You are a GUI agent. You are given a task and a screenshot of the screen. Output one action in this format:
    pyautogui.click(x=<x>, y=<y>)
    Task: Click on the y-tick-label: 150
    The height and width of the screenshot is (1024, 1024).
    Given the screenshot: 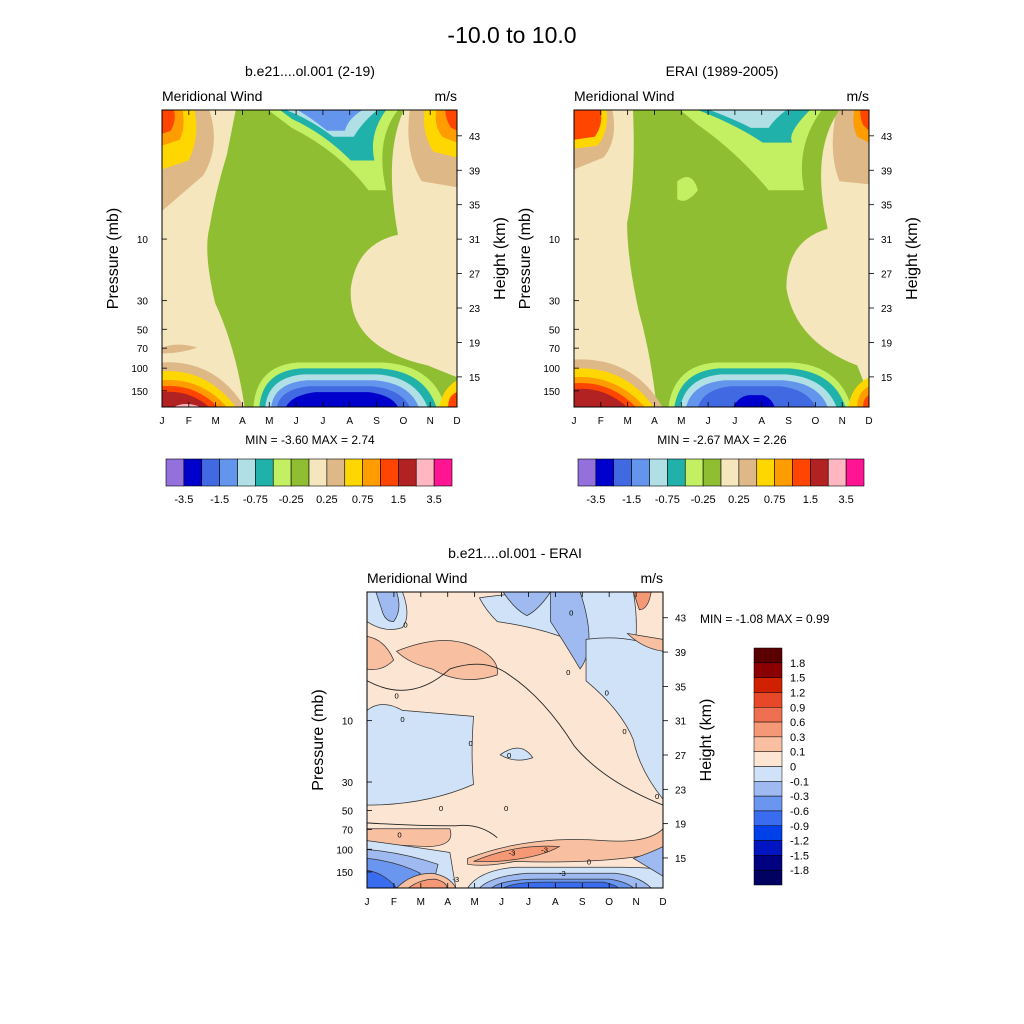 What is the action you would take?
    pyautogui.click(x=551, y=392)
    